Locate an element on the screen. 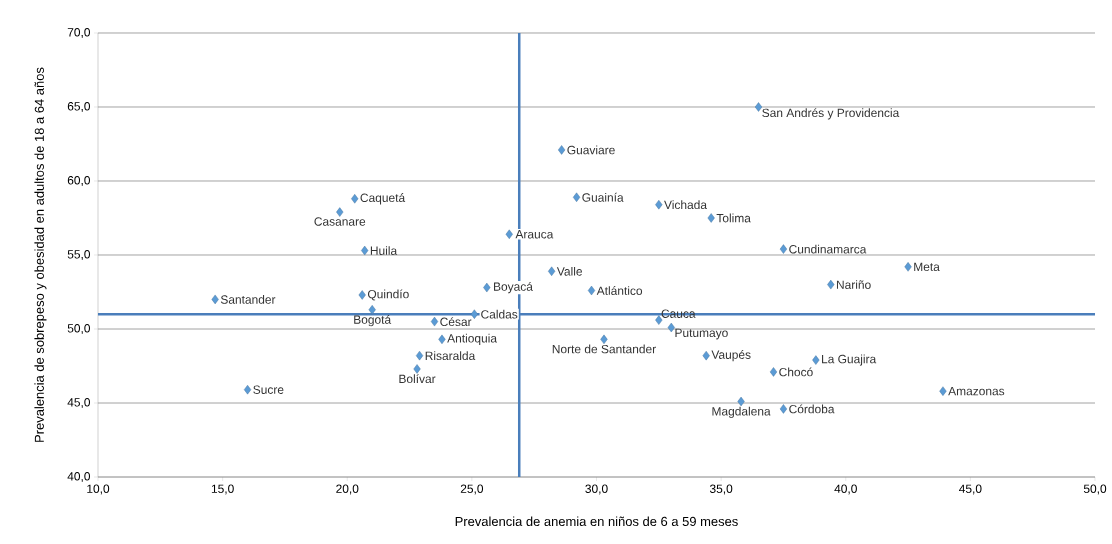 The height and width of the screenshot is (544, 1112). annotation: Antioquia is located at coordinates (472, 339).